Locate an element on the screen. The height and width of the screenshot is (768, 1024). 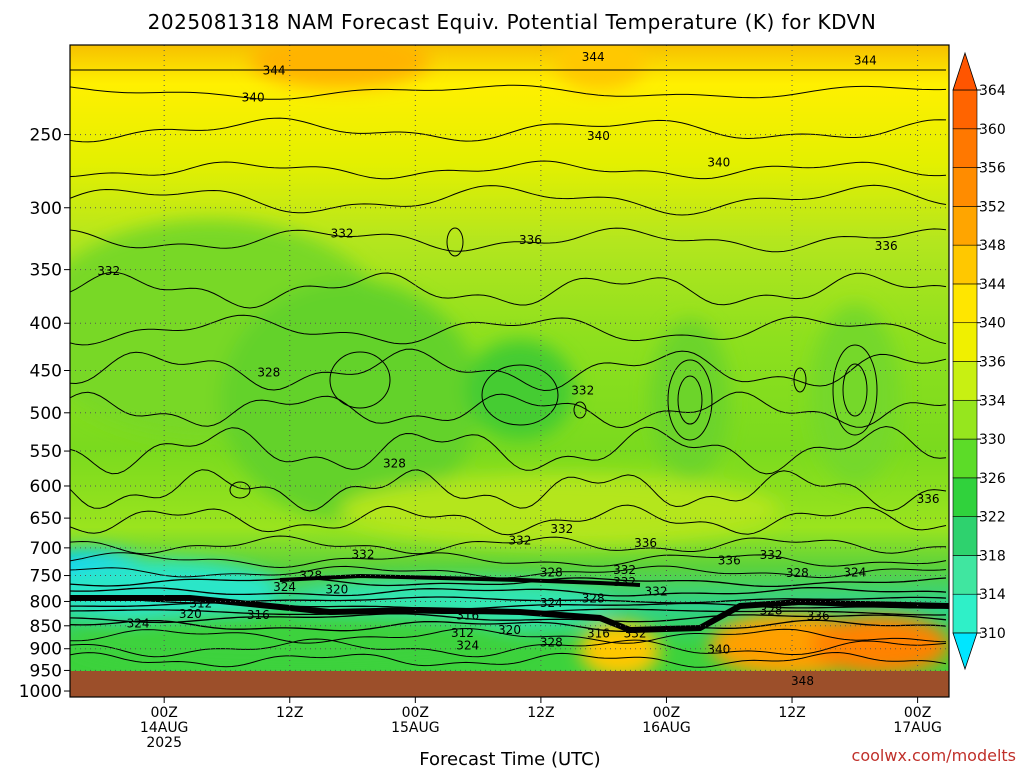
colorbar-label: 326 is located at coordinates (992, 479).